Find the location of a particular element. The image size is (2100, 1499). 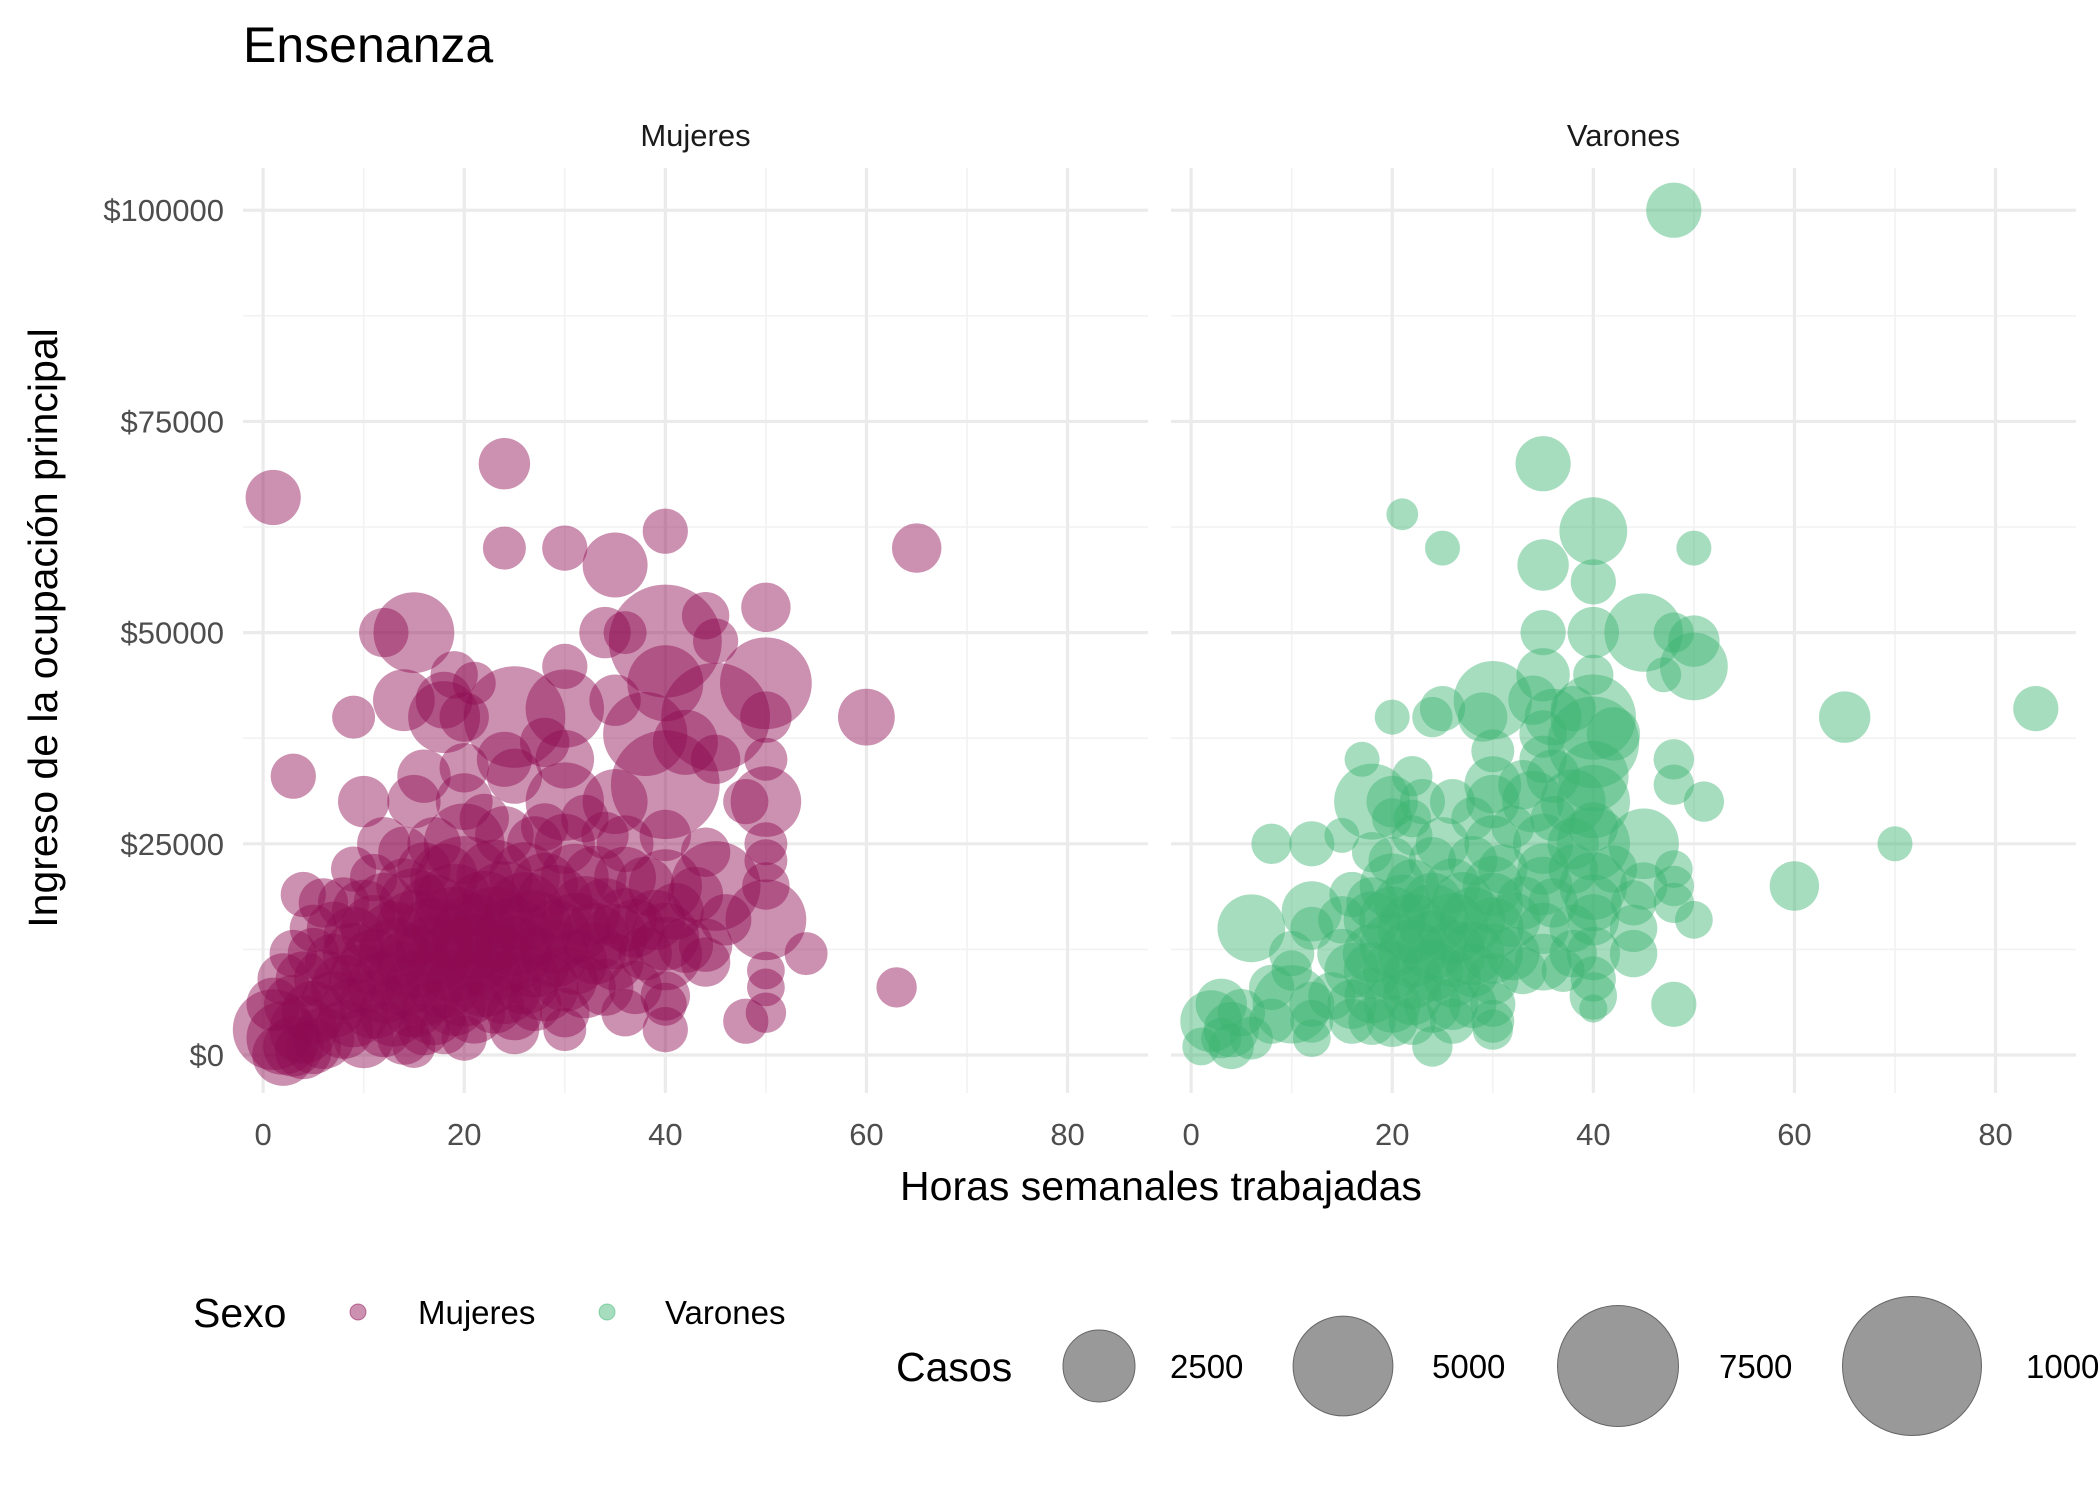

color-legend: Sexo Mujeres Varones is located at coordinates (489, 1313).